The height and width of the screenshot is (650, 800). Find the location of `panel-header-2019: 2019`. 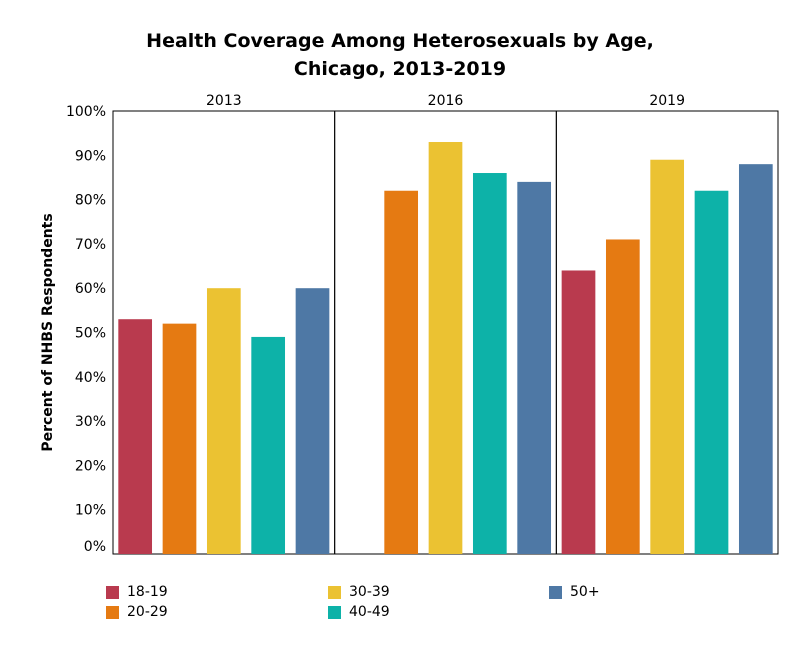

panel-header-2019: 2019 is located at coordinates (667, 101).